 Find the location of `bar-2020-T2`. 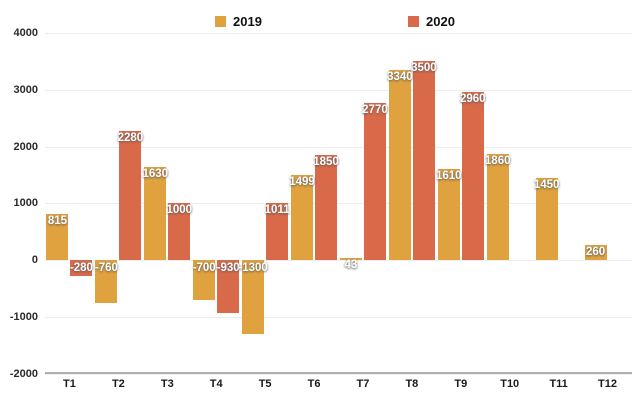

bar-2020-T2 is located at coordinates (130, 195).